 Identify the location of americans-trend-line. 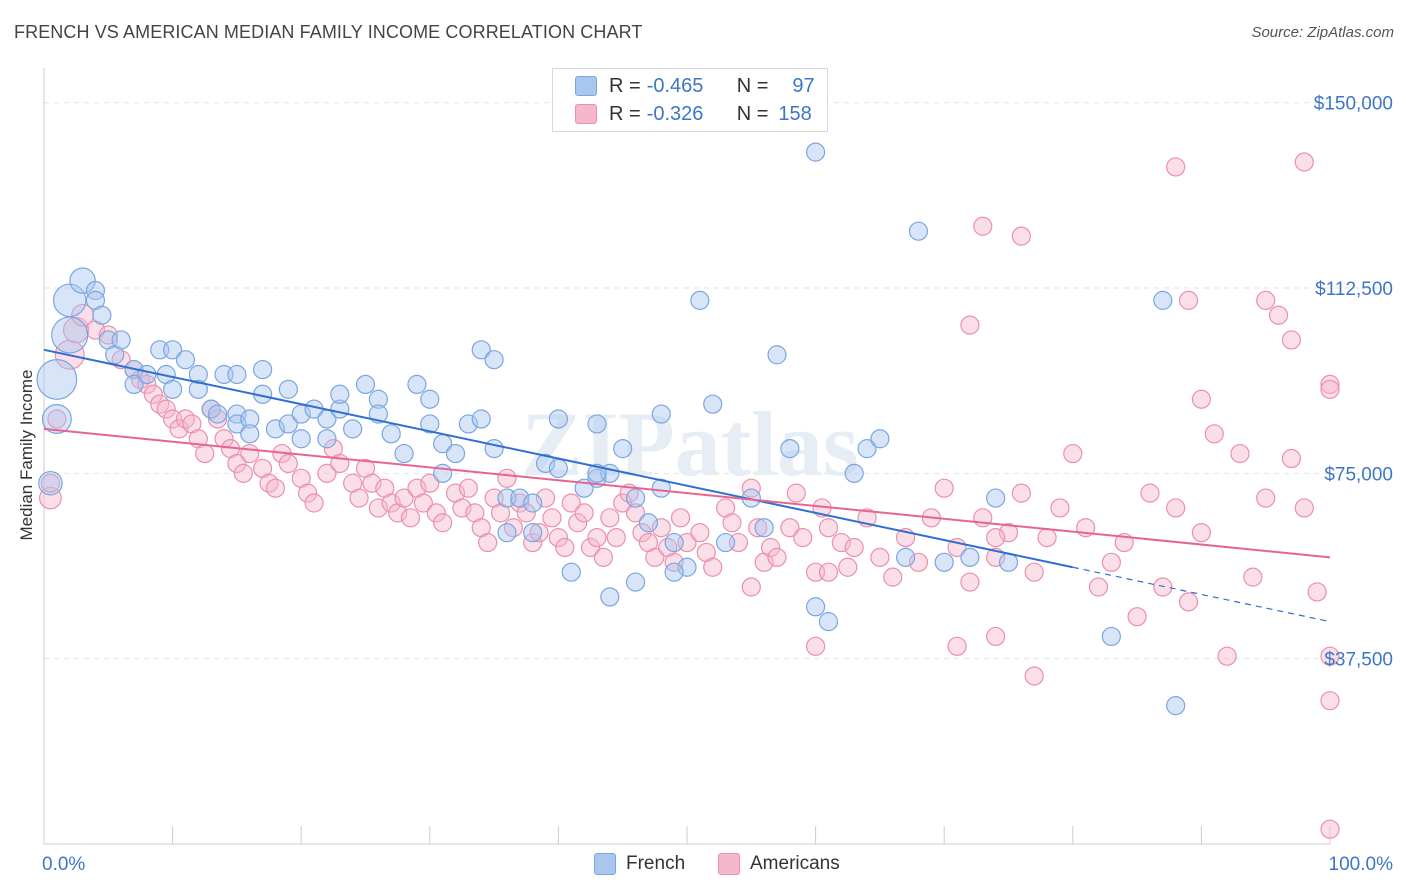
(687, 493).